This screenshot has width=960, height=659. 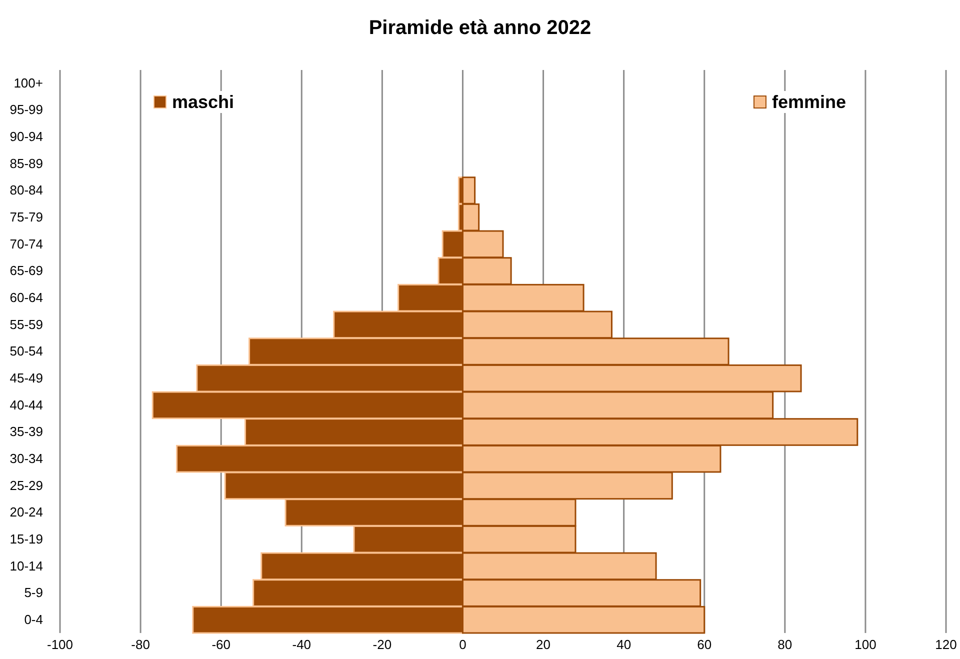 I want to click on y-tick-label: 0-4, so click(x=33, y=620).